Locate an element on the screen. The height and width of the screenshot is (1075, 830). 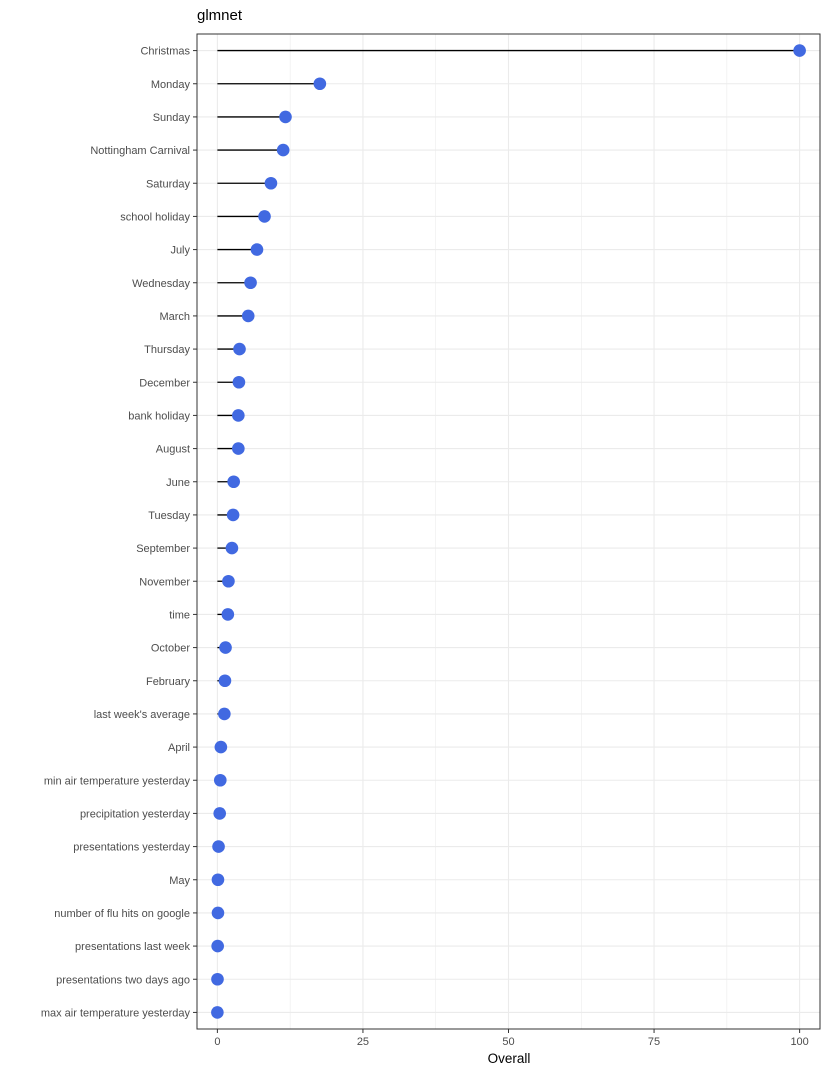
y-tick-label: May is located at coordinates (179, 881).